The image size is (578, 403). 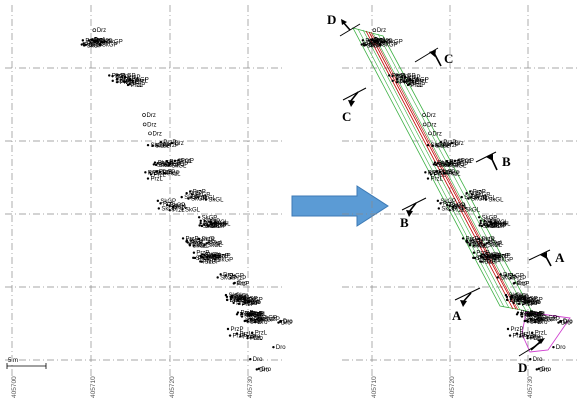 What do you see at coordinates (354, 105) in the screenshot?
I see `section-C-lower: C` at bounding box center [354, 105].